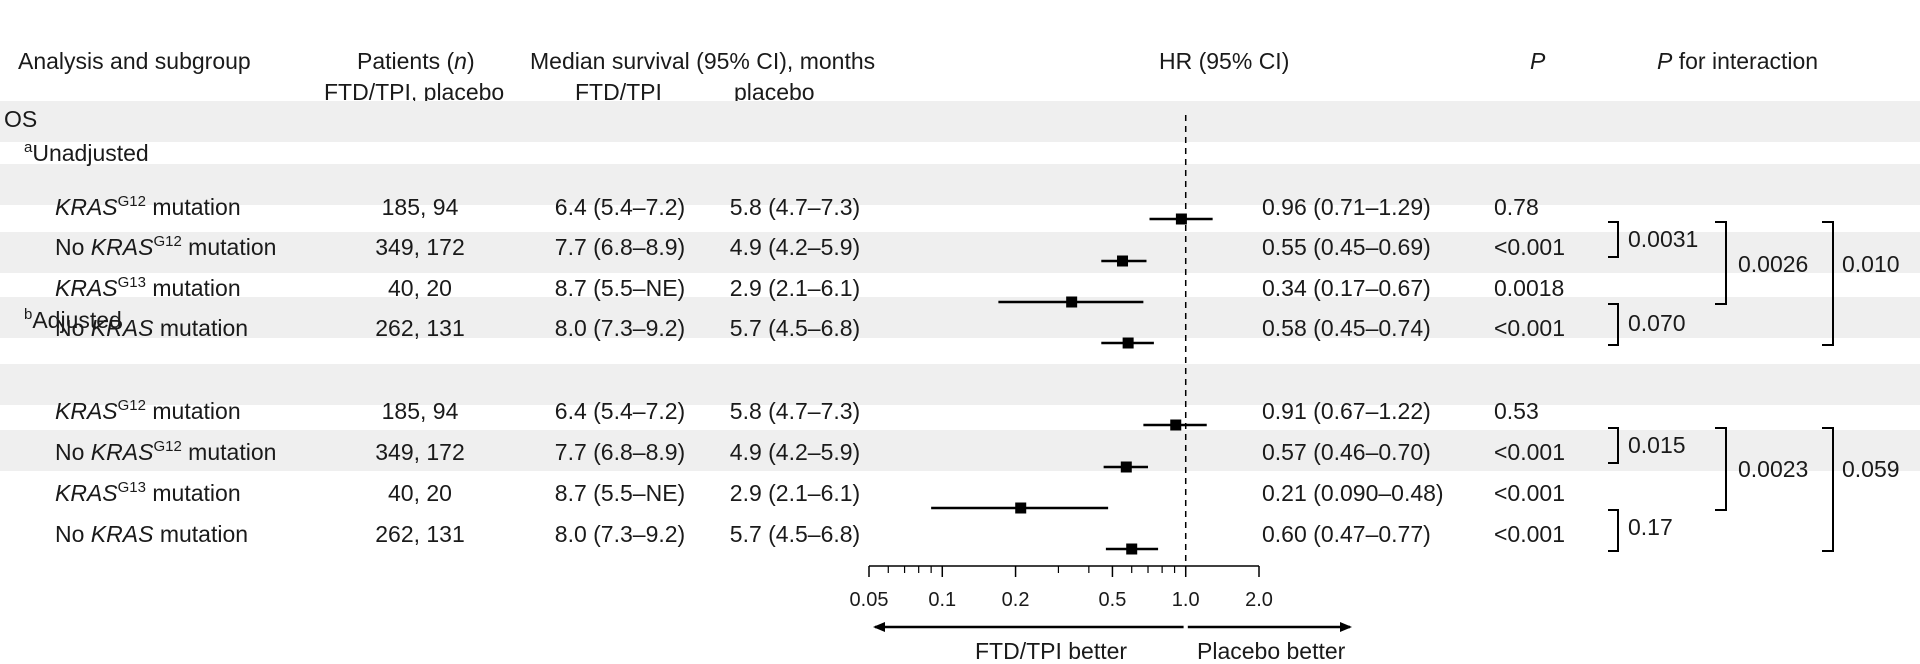 This screenshot has width=1920, height=664. What do you see at coordinates (21, 119) in the screenshot?
I see `section-os: OS` at bounding box center [21, 119].